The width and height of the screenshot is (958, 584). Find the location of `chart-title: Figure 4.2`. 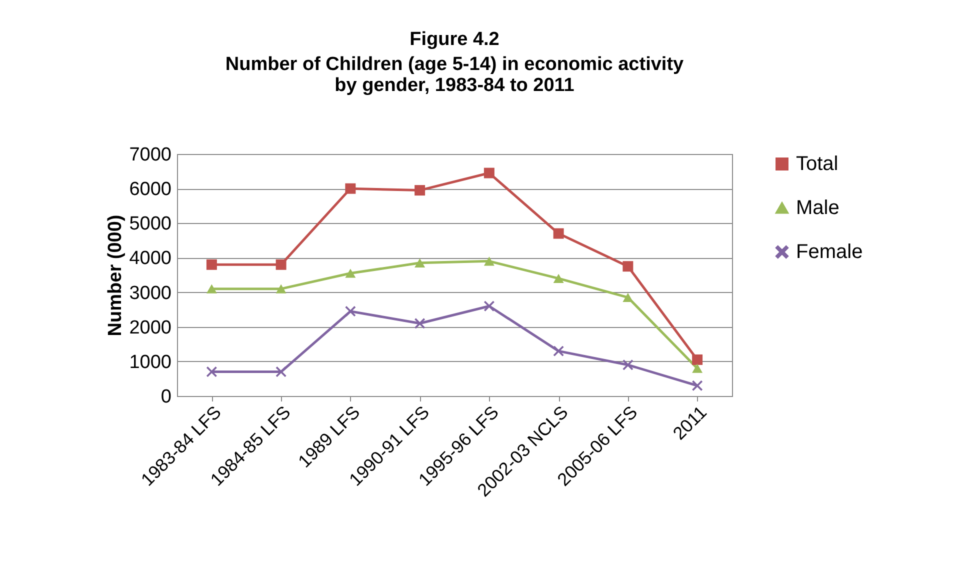

chart-title: Figure 4.2 is located at coordinates (455, 39).